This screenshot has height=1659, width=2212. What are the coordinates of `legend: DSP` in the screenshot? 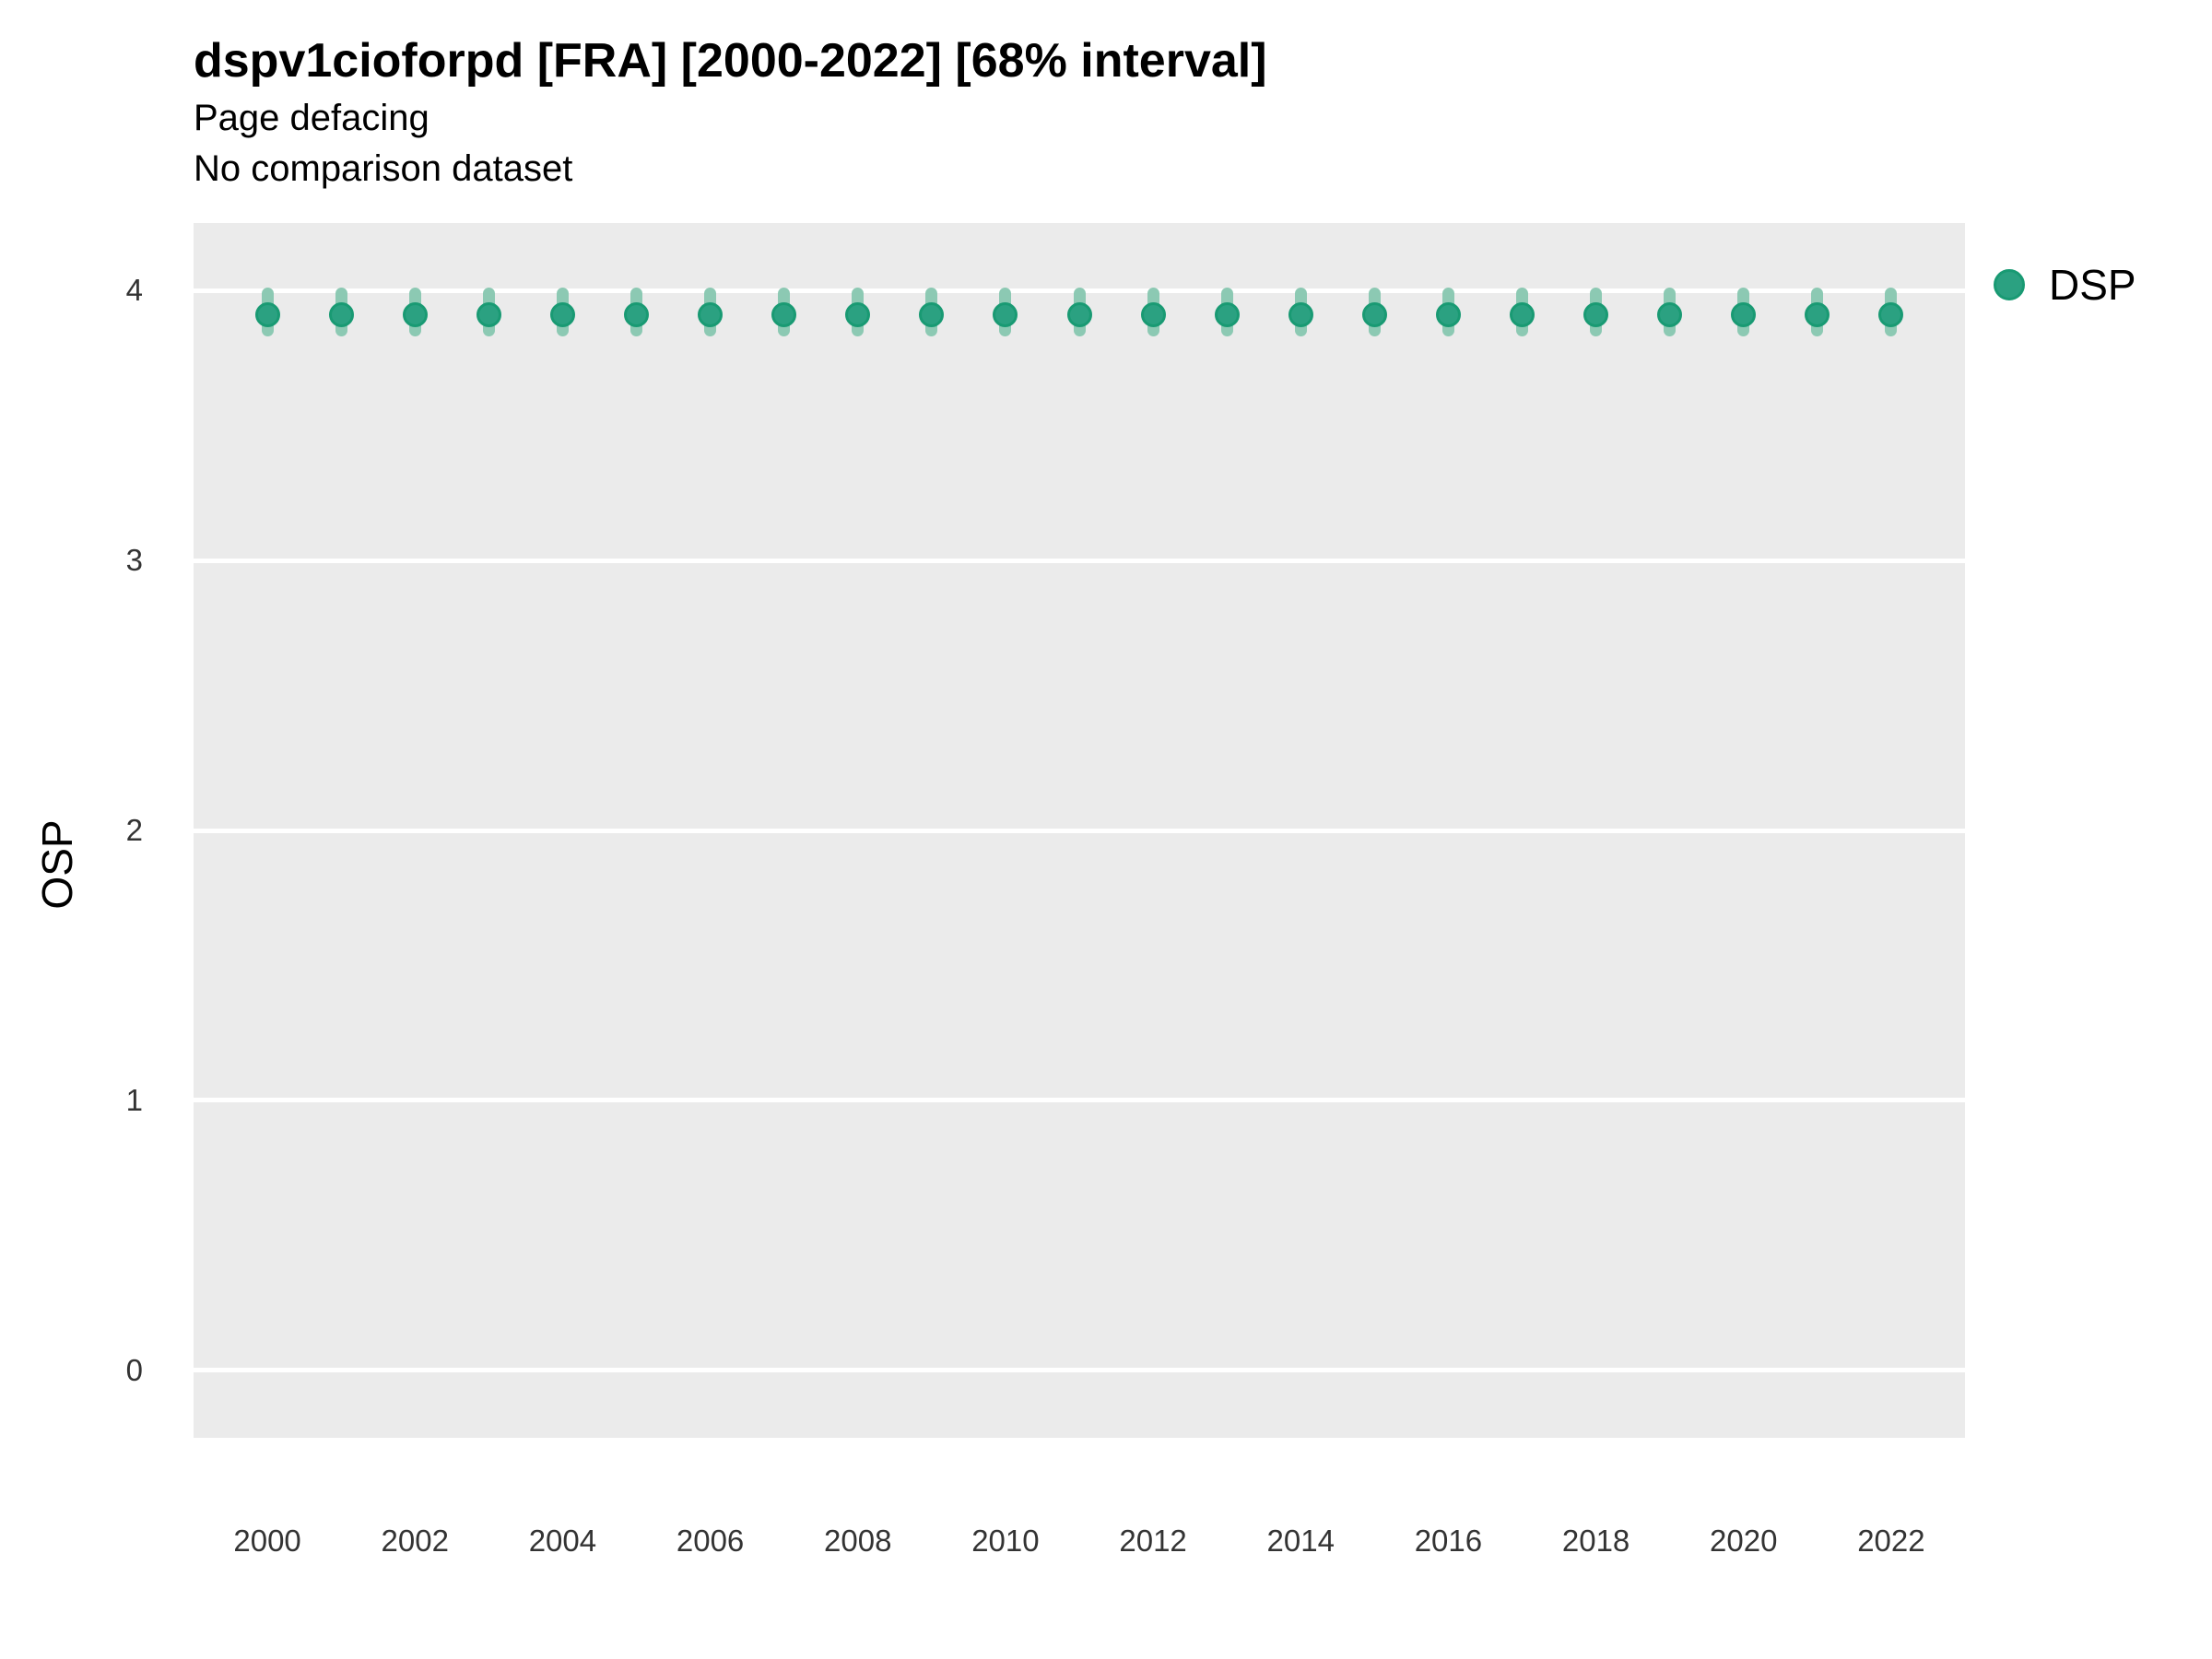 It's located at (2065, 285).